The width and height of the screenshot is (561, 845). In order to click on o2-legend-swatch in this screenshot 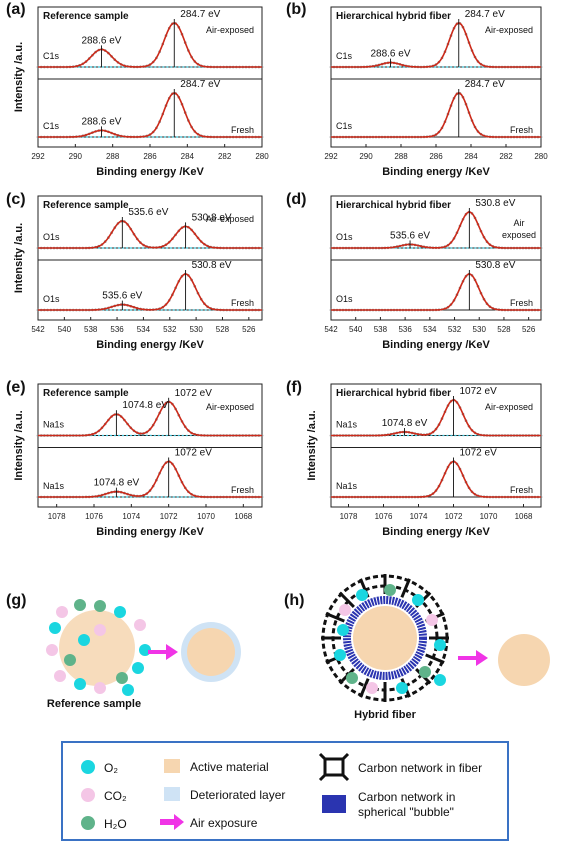, I will do `click(88, 767)`.